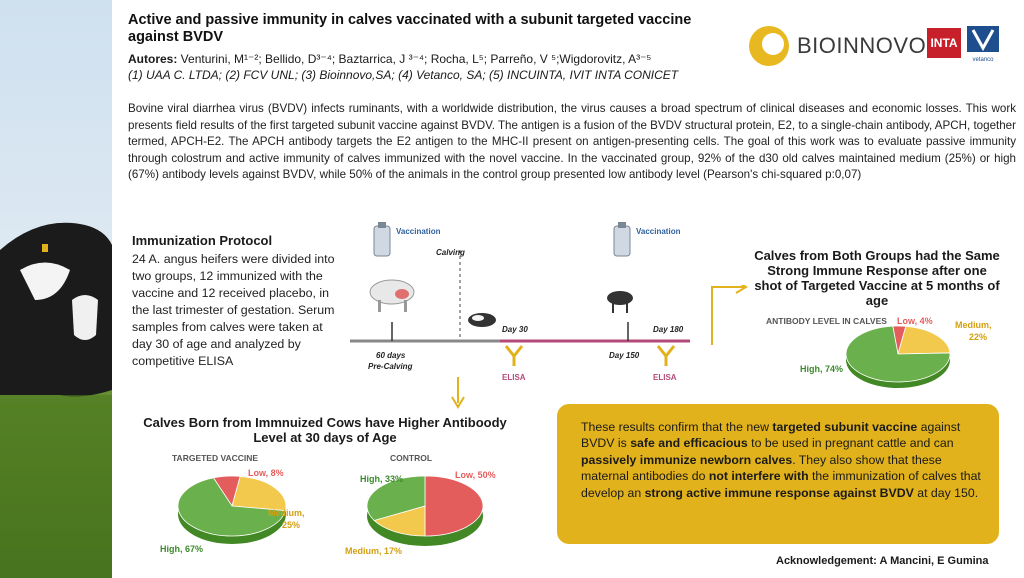 The image size is (1024, 578). What do you see at coordinates (727, 315) in the screenshot?
I see `right-arrow-icon` at bounding box center [727, 315].